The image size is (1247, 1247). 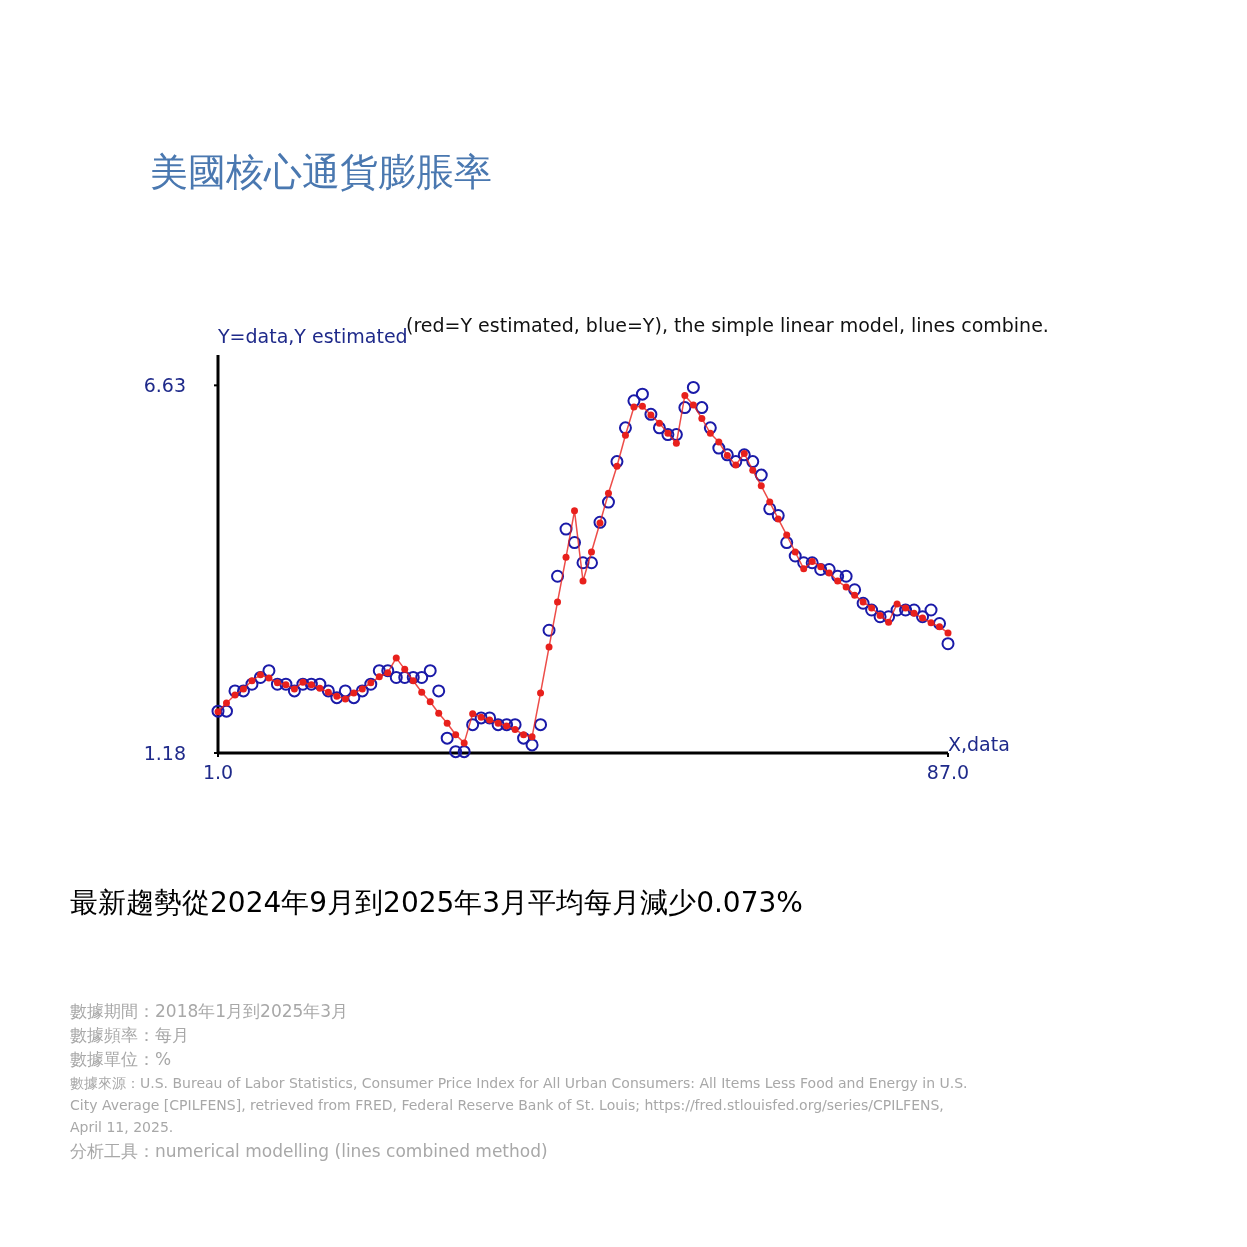 I want to click on text: 數據來源：U.S. Bureau of Labor Statistics, Consumer Price Index for All Urban Consumers: All Items Less Food and Energy in U.S. City Average [CPILFENS], retrieved from FRED, Federal Reserve Bank of St. Louis; https://fred.stlouisfed.org/series/CPILFENS, April 11, 2025., so click(x=519, y=1105).